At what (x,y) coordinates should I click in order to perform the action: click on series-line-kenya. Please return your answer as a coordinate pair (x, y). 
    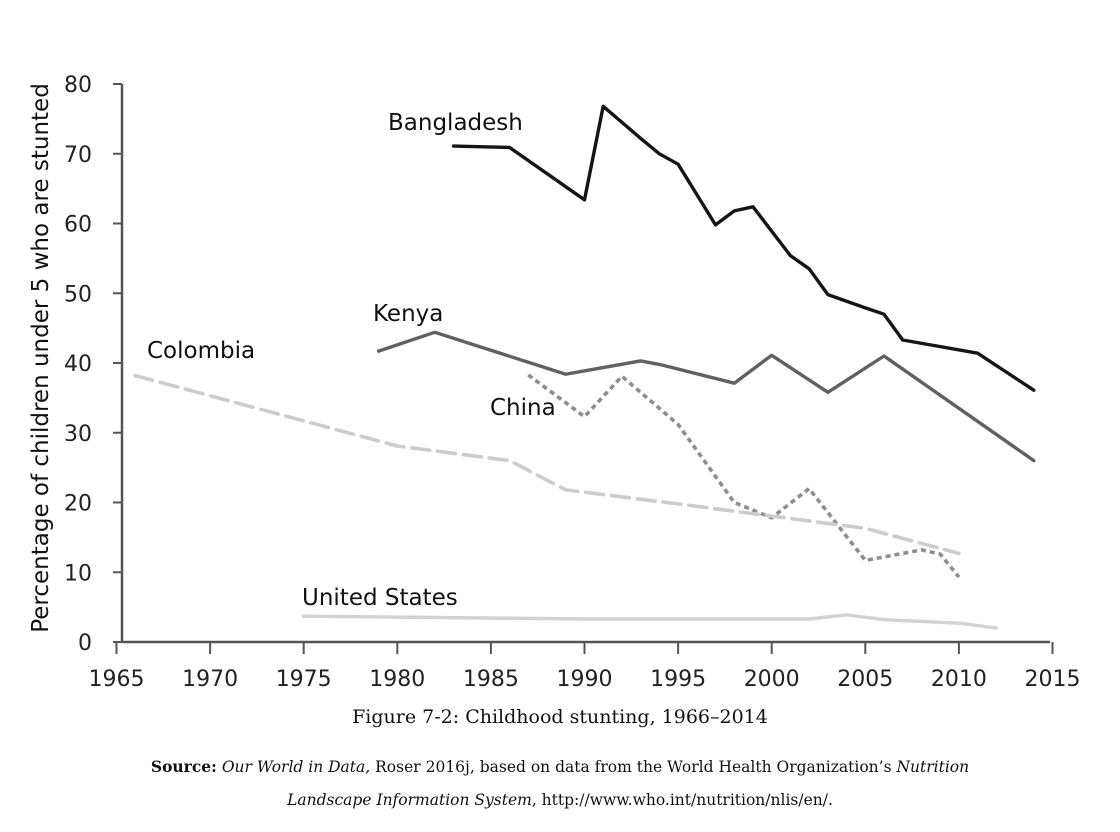
    Looking at the image, I should click on (706, 396).